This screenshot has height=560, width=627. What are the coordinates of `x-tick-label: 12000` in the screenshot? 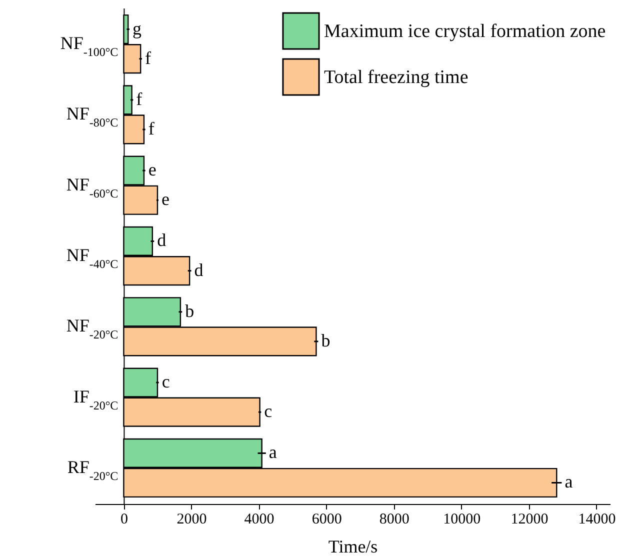 It's located at (529, 520).